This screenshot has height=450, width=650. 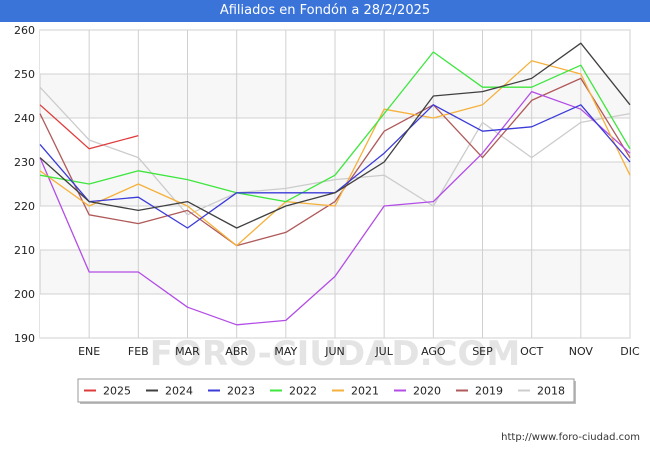 I want to click on x-tick-label: JUL, so click(x=383, y=351).